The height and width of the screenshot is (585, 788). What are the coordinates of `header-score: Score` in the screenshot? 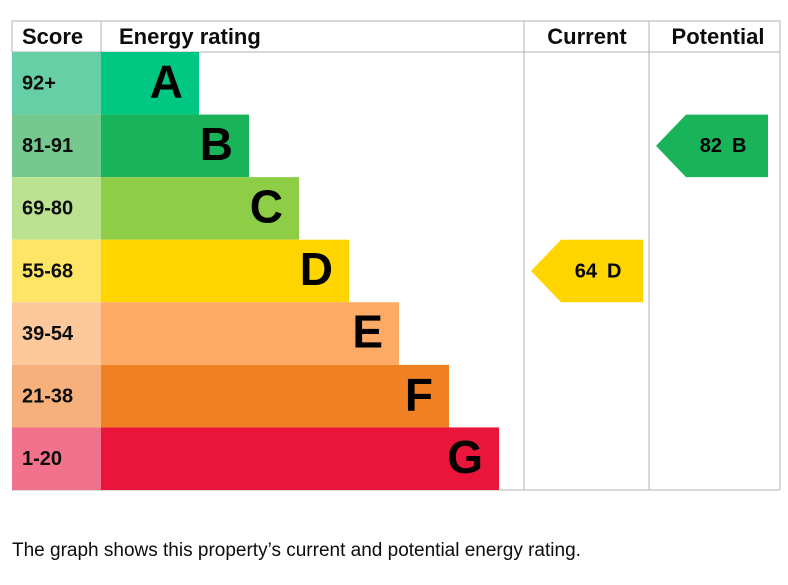 It's located at (52, 36).